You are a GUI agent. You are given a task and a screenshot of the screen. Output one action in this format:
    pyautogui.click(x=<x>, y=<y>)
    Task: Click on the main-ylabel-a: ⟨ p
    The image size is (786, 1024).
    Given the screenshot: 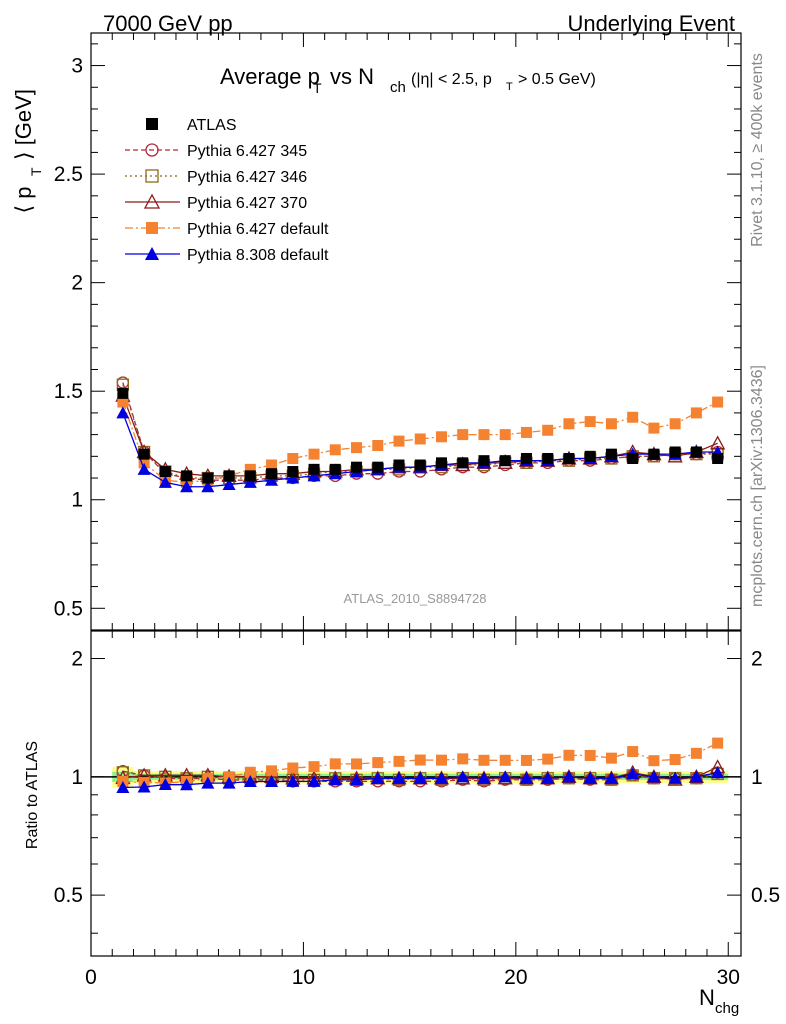 What is the action you would take?
    pyautogui.click(x=23, y=200)
    